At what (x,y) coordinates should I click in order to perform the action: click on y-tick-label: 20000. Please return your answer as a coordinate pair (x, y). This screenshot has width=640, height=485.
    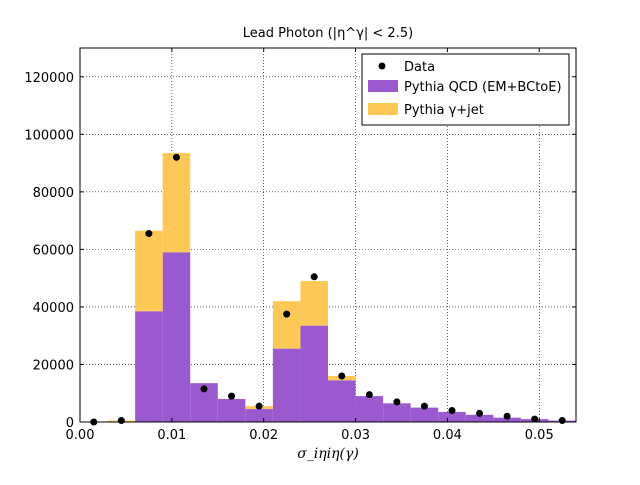
    Looking at the image, I should click on (53, 365).